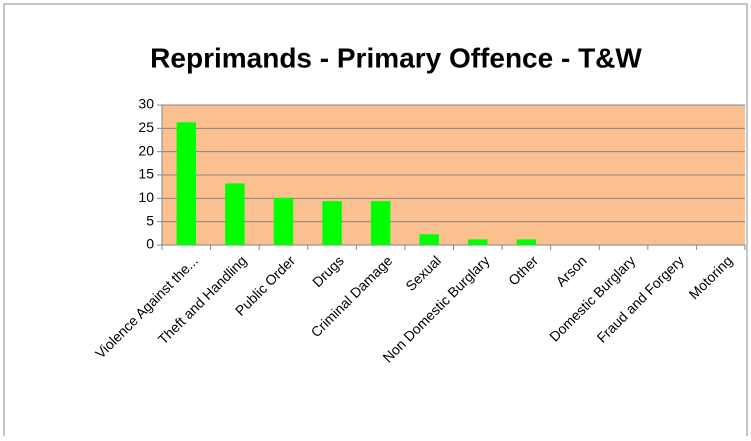 The image size is (751, 441). What do you see at coordinates (150, 220) in the screenshot?
I see `y-tick-label: 5` at bounding box center [150, 220].